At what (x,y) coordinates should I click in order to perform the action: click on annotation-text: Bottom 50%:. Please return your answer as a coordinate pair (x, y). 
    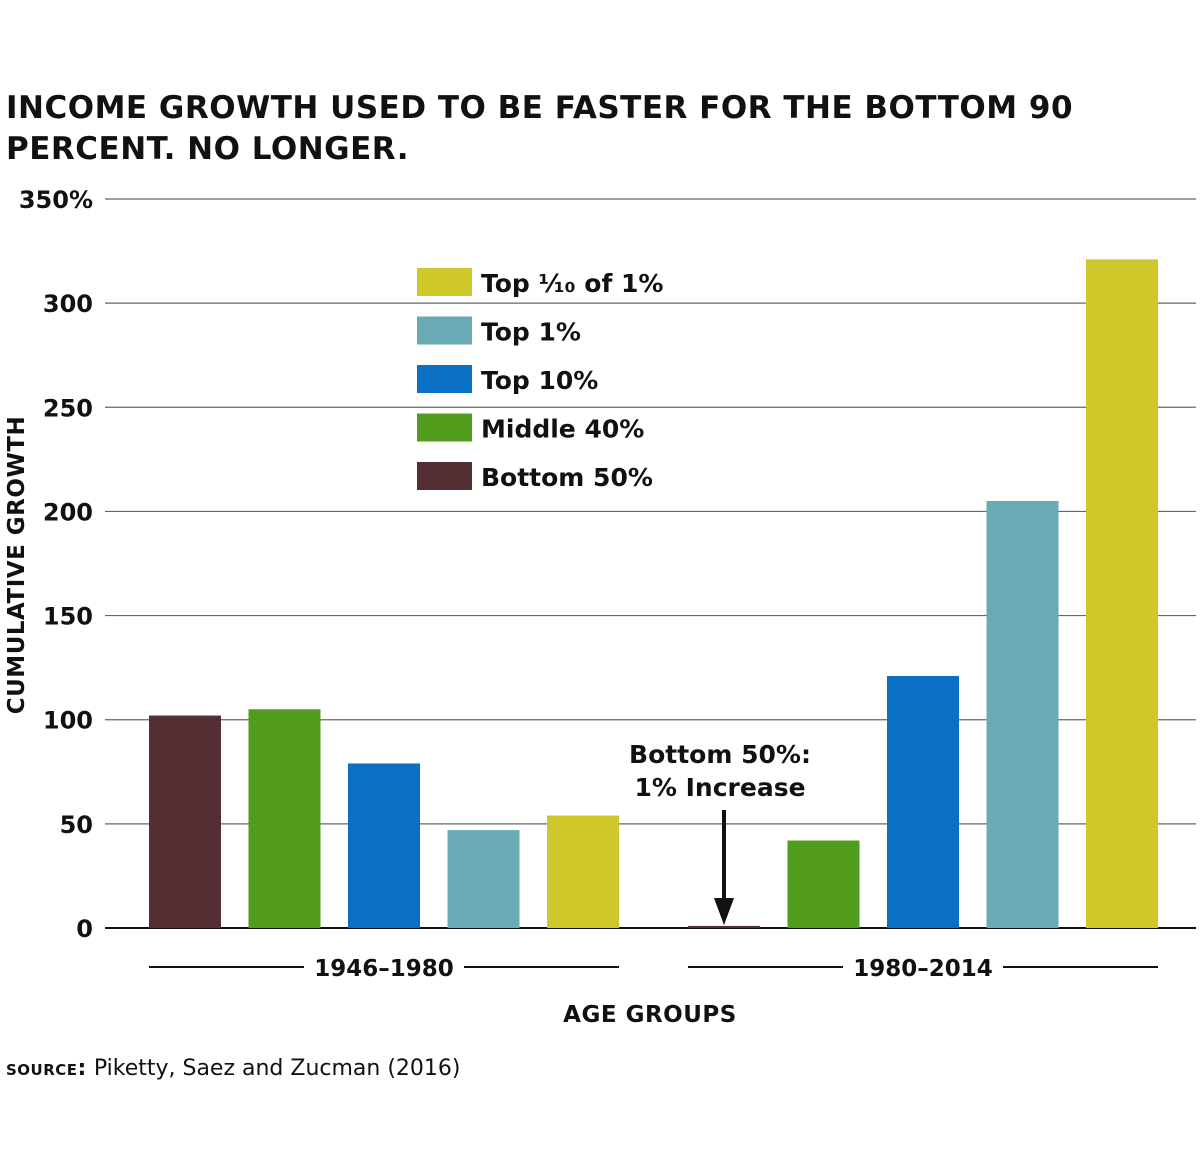
    Looking at the image, I should click on (720, 754).